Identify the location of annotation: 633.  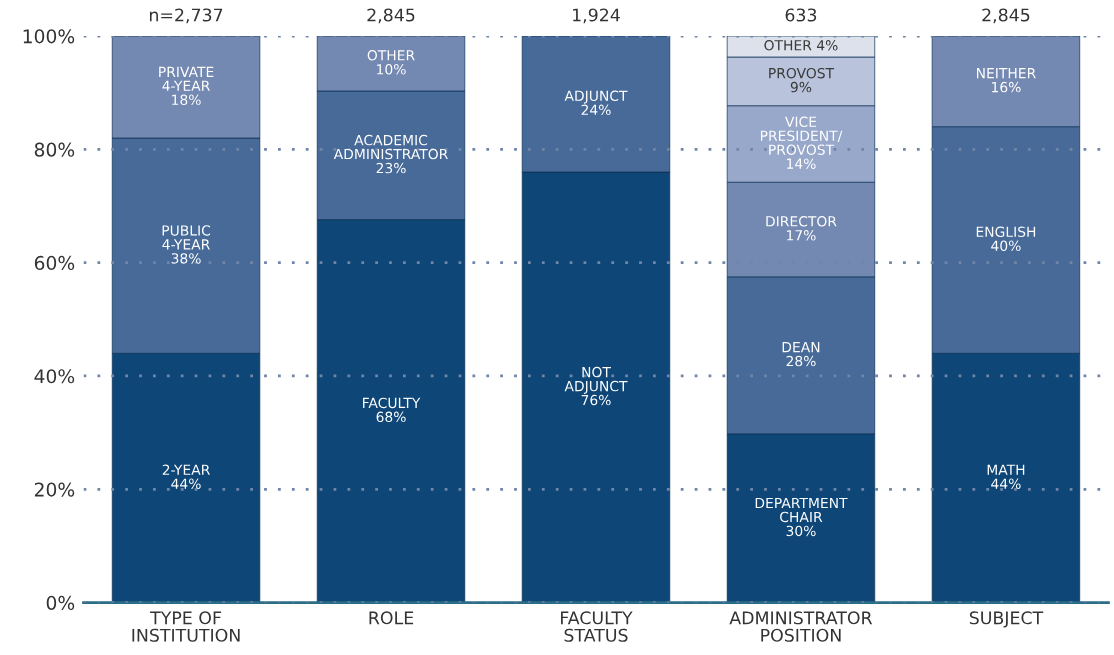
(801, 15).